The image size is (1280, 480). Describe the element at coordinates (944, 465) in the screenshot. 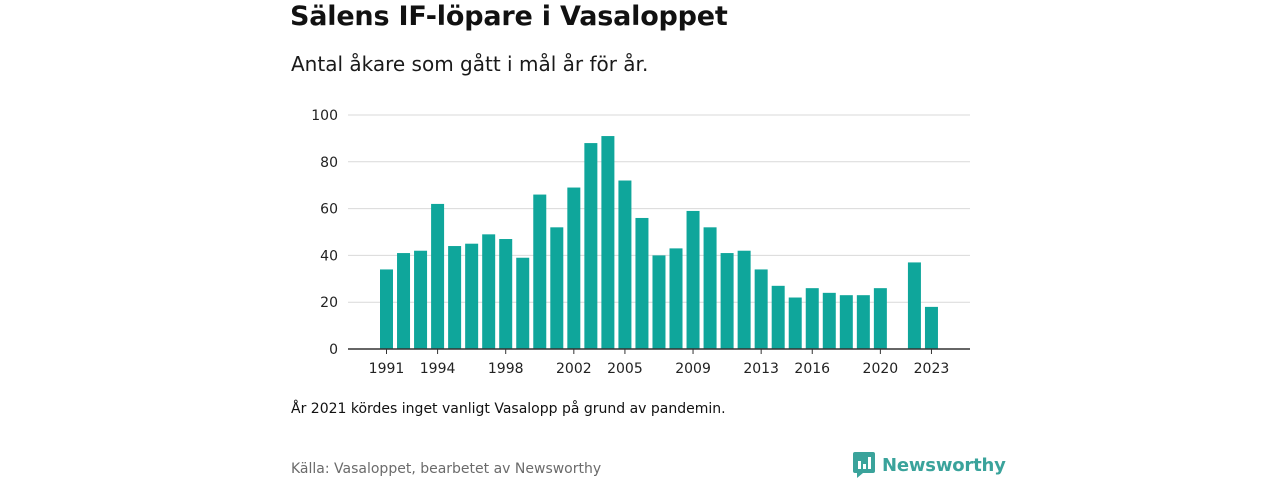

I see `brand-name: Newsworthy` at that location.